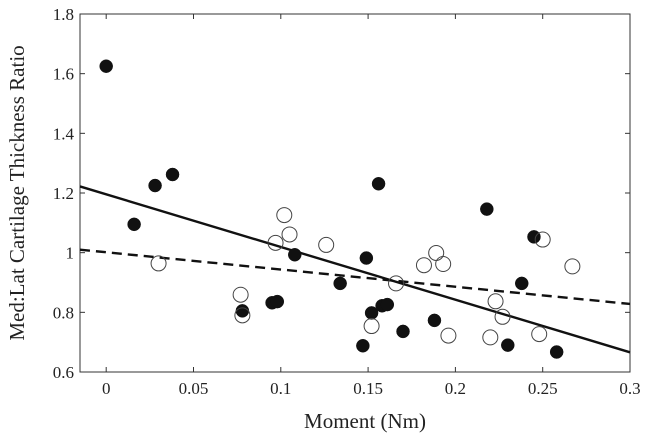 This screenshot has width=650, height=439. Describe the element at coordinates (63, 312) in the screenshot. I see `y-tick-label: 0.8` at that location.